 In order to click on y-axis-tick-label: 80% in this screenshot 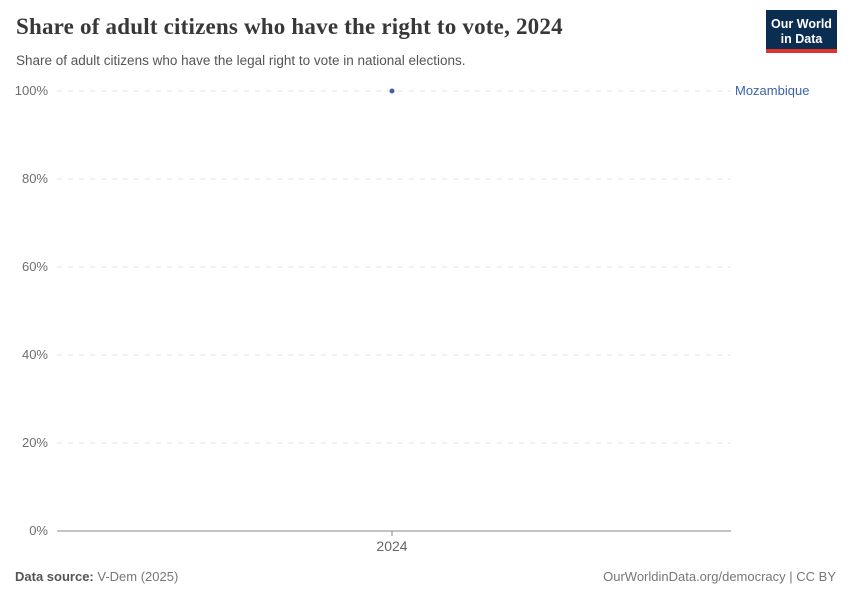, I will do `click(34, 178)`.